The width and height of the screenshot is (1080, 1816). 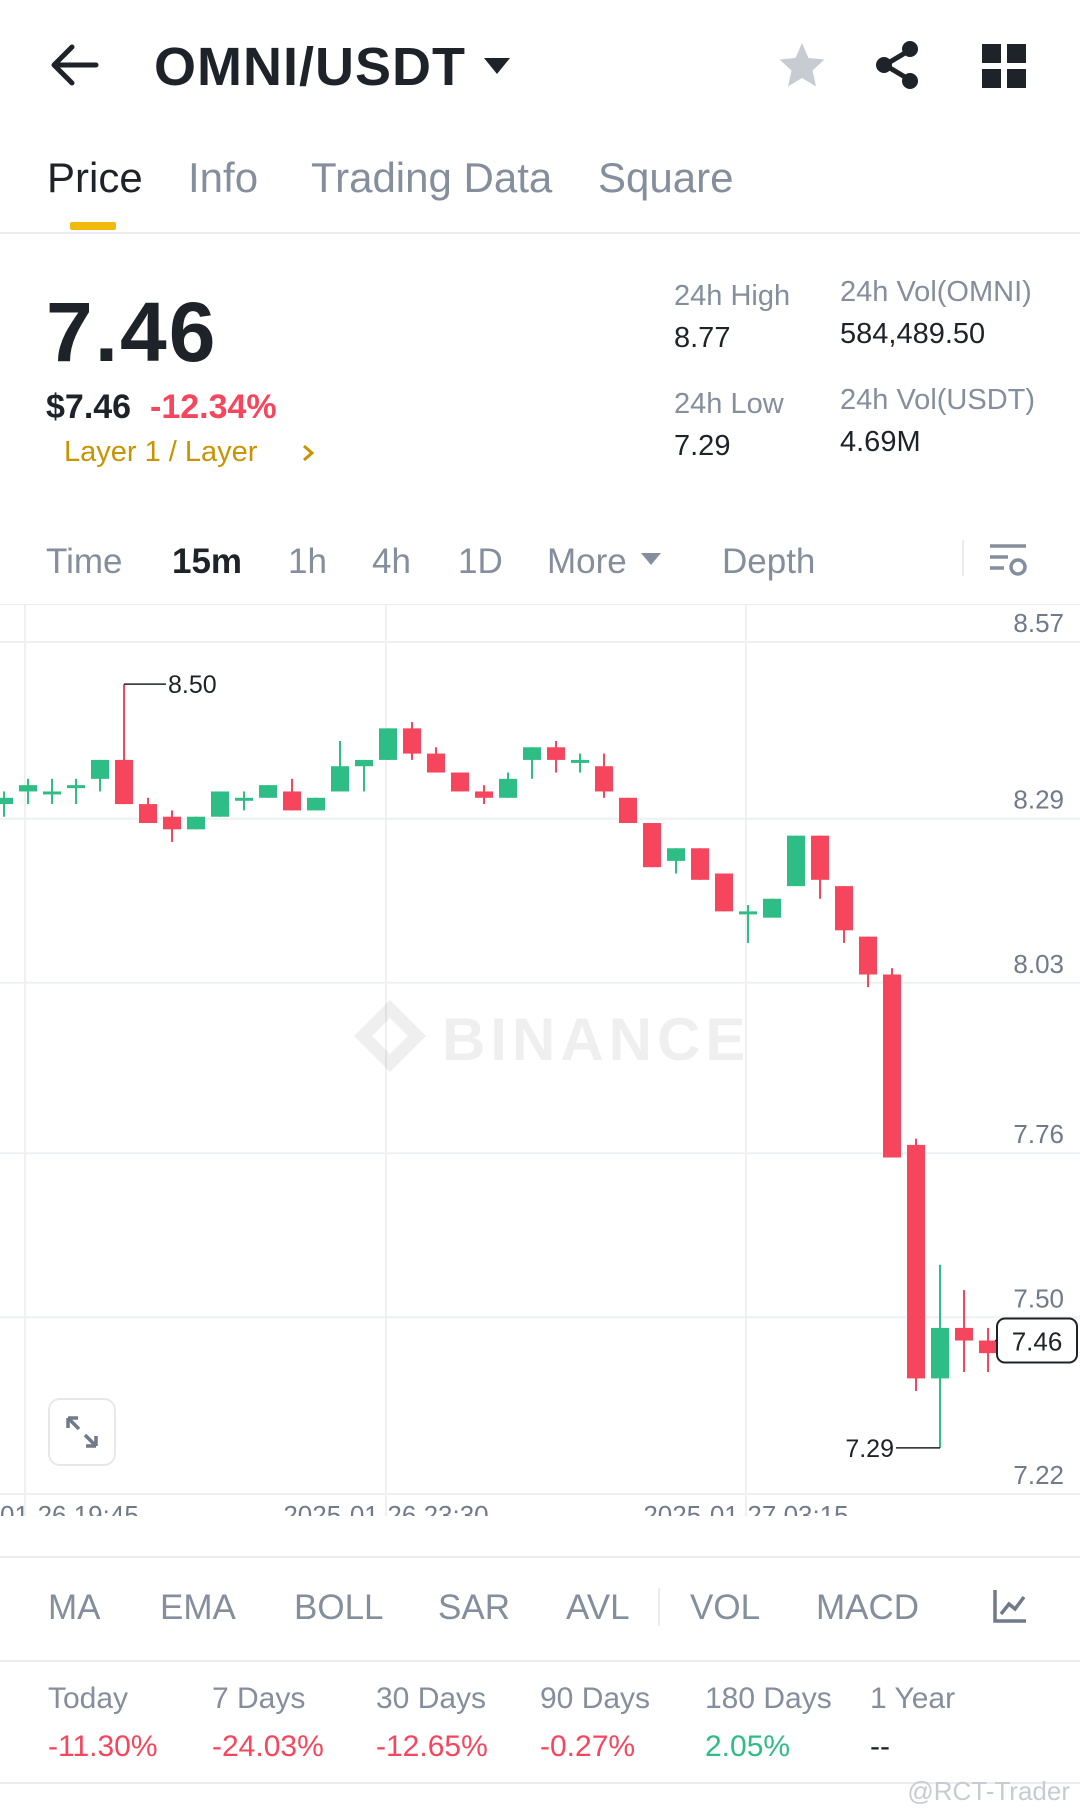 I want to click on tab-trading-data: Trading Data, so click(x=432, y=177).